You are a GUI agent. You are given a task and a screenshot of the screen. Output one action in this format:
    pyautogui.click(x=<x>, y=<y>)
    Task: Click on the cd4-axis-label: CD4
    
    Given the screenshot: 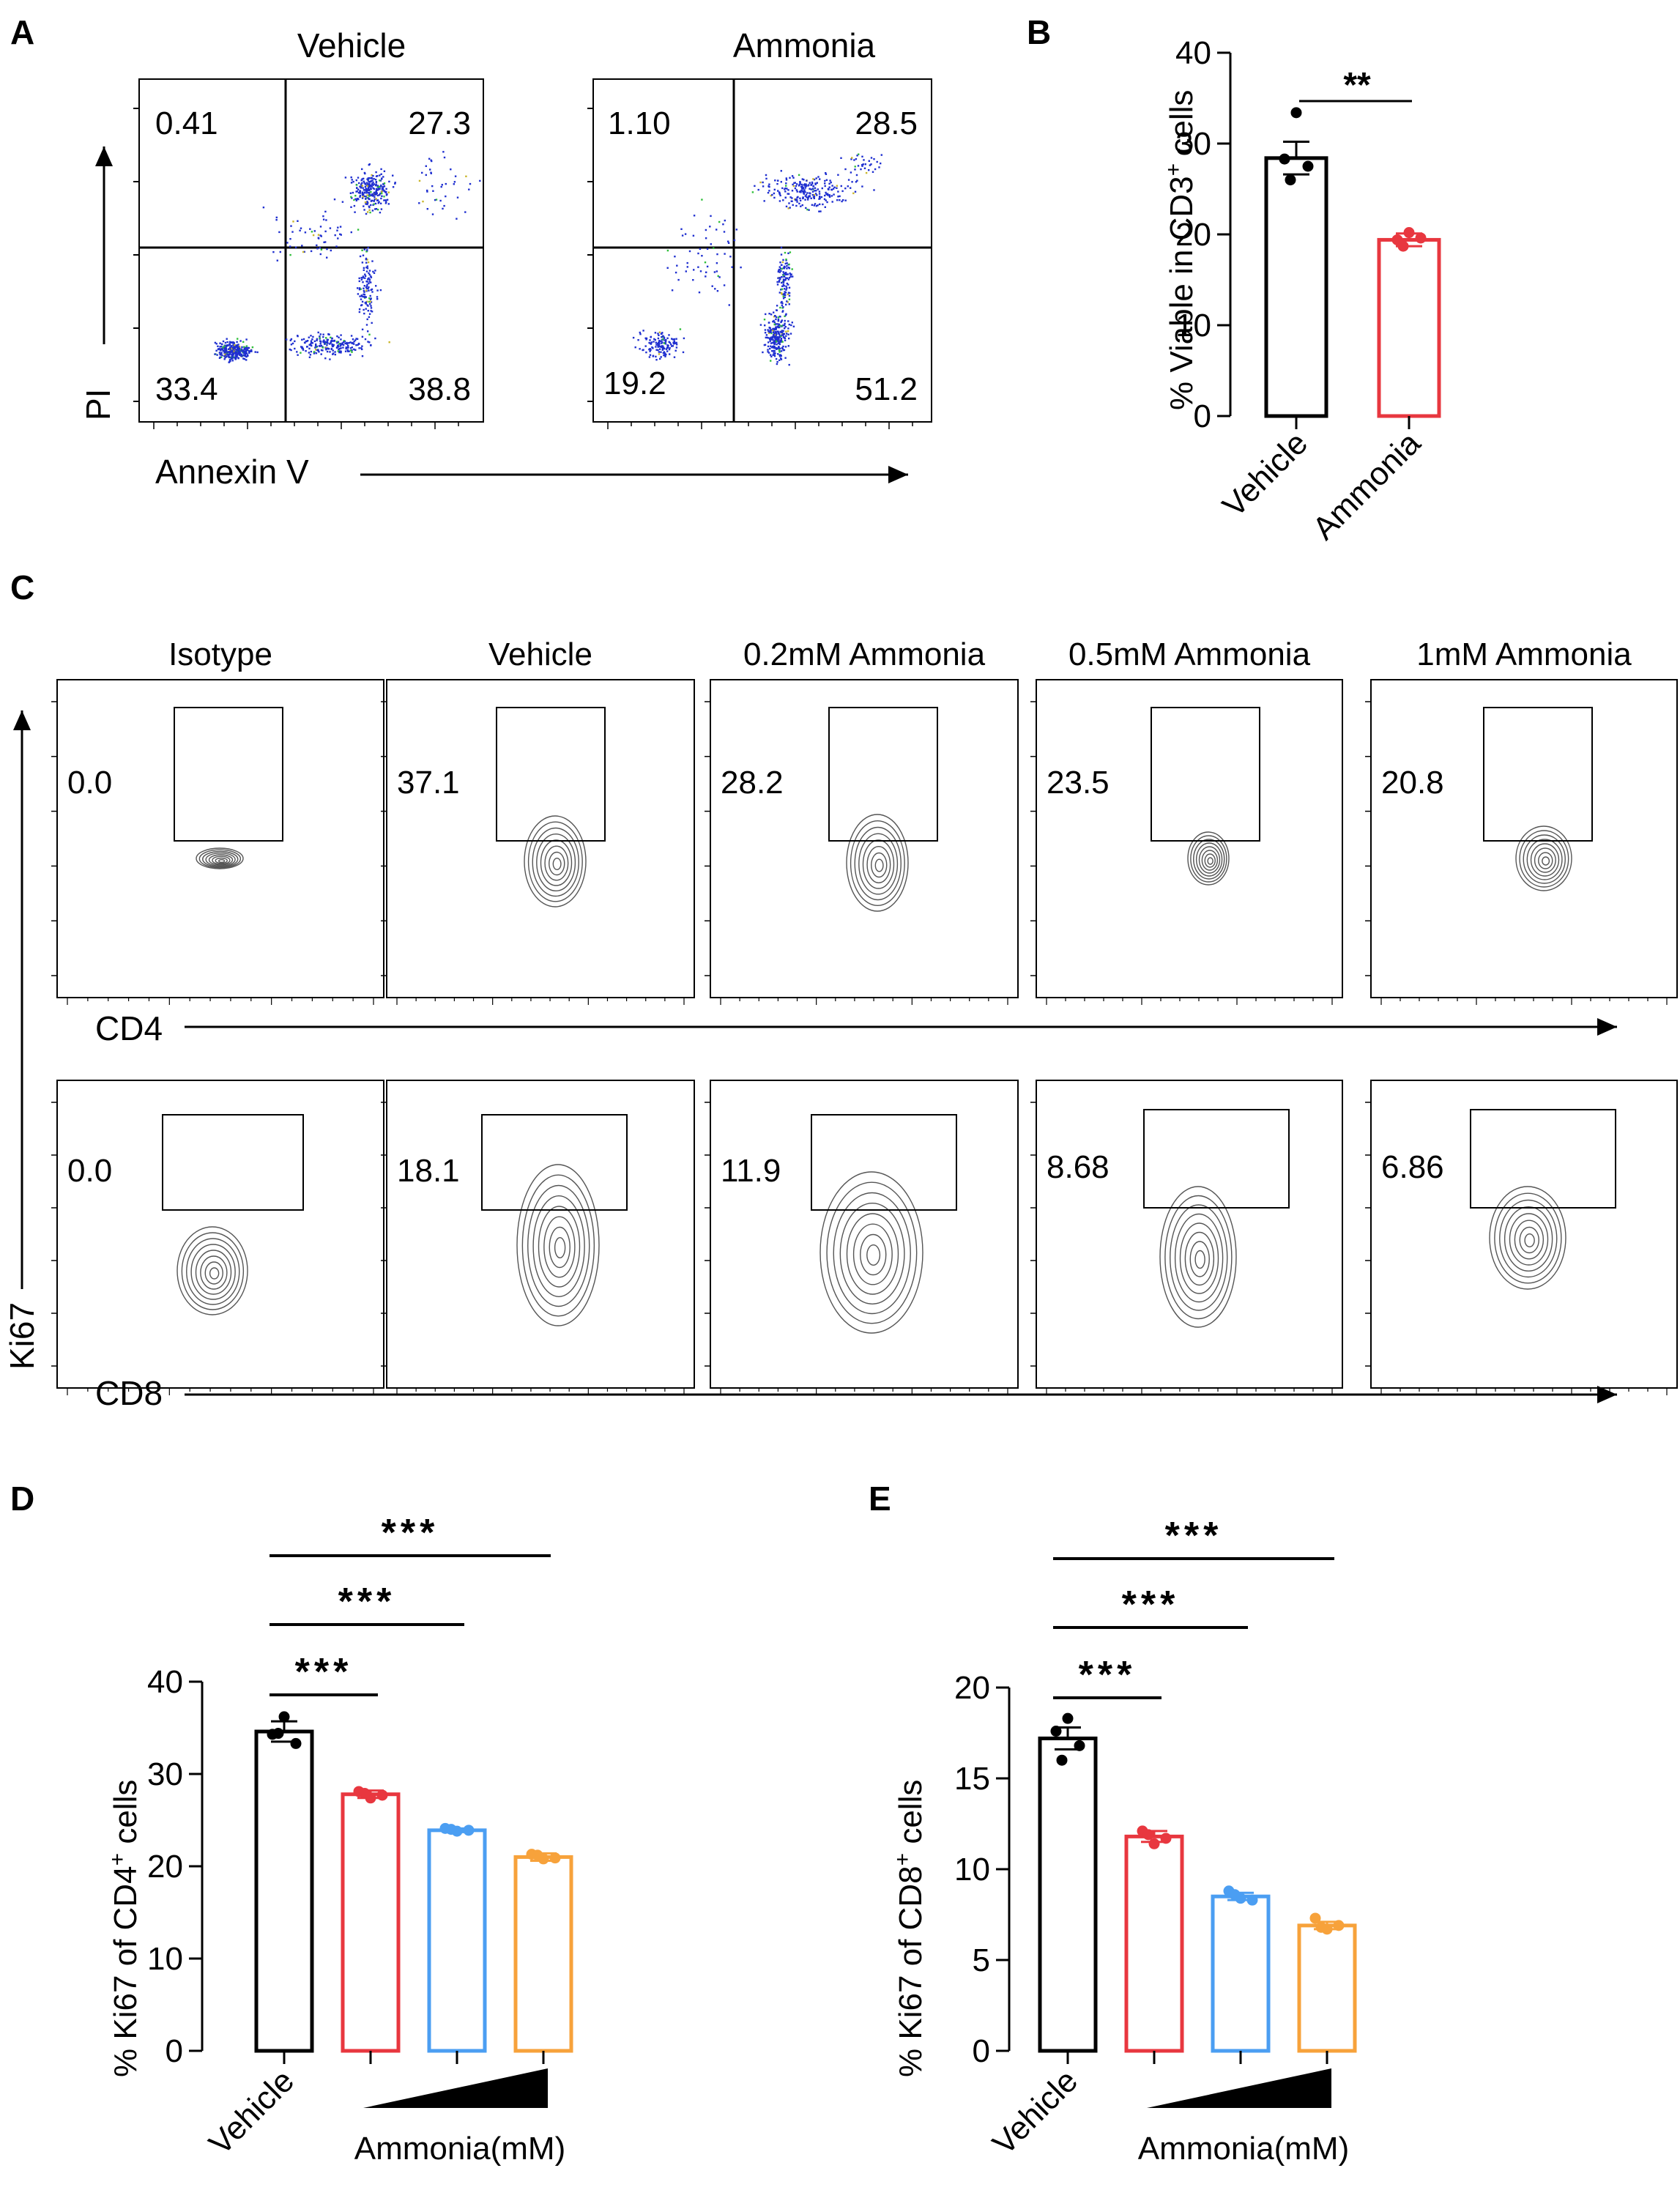 What is the action you would take?
    pyautogui.click(x=129, y=1028)
    